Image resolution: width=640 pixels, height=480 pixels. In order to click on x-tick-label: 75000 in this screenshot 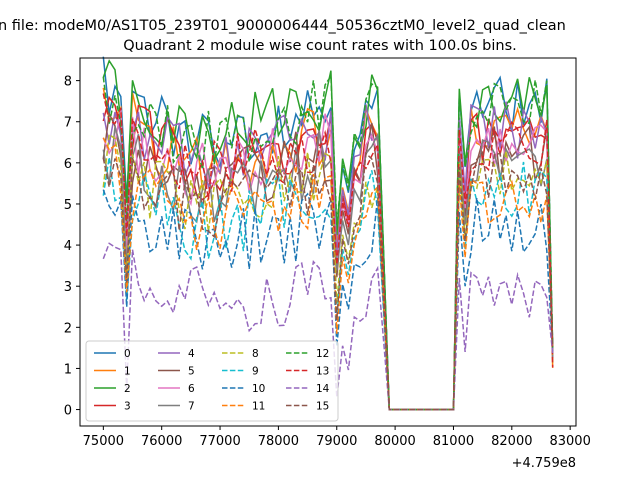, I will do `click(103, 441)`.